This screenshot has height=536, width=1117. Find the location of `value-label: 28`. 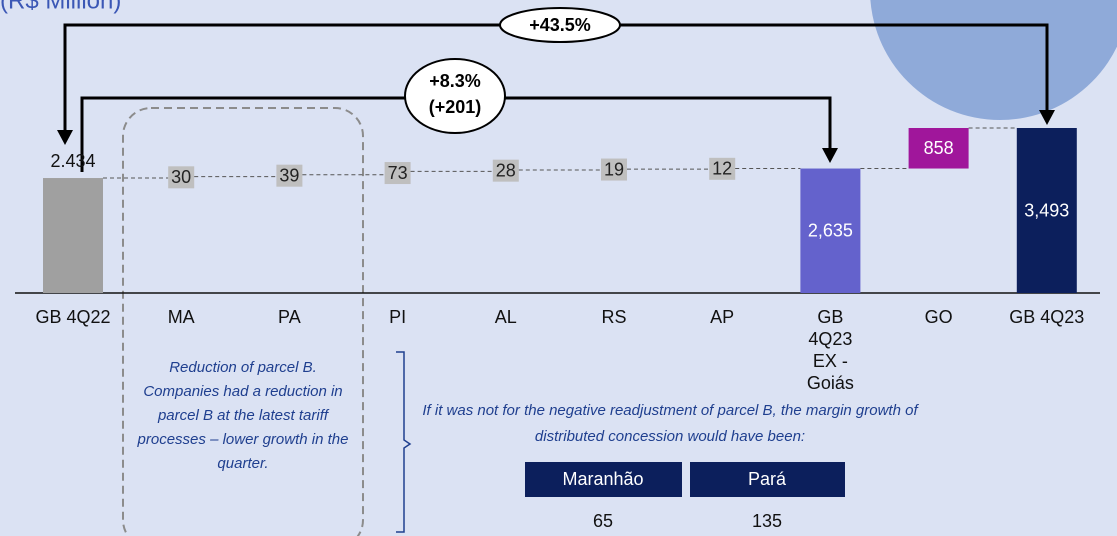

value-label: 28 is located at coordinates (506, 170).